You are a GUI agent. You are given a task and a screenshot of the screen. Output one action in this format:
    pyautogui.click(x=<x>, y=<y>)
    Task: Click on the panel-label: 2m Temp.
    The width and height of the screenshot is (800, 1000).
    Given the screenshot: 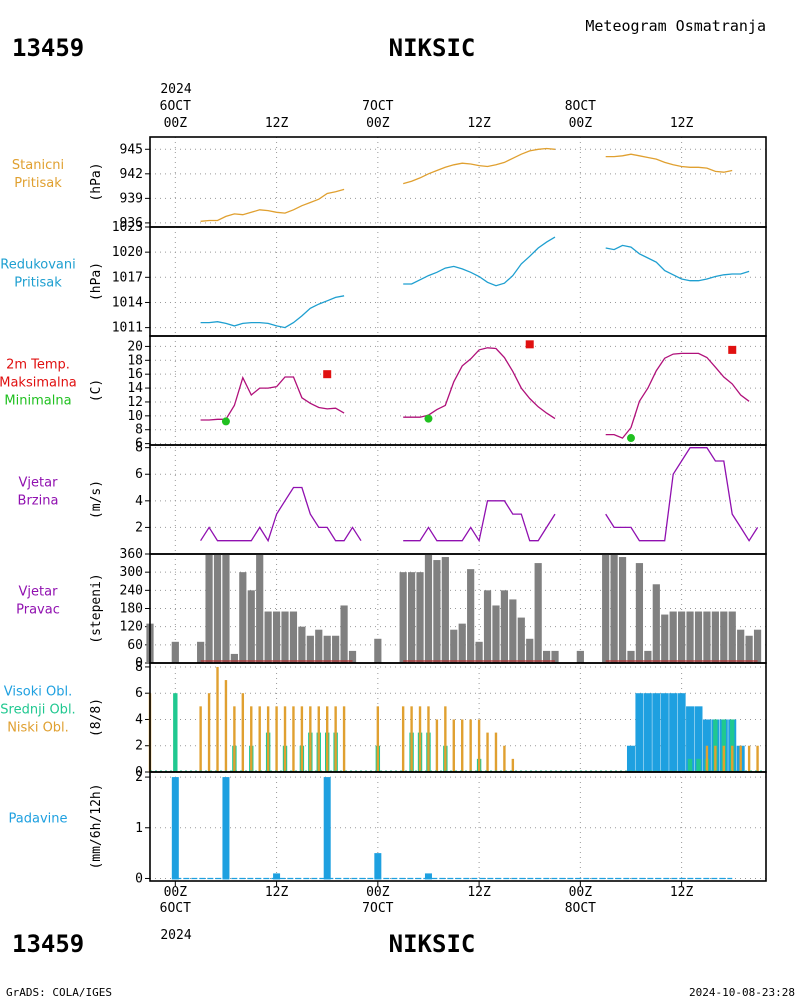 What is the action you would take?
    pyautogui.click(x=38, y=365)
    